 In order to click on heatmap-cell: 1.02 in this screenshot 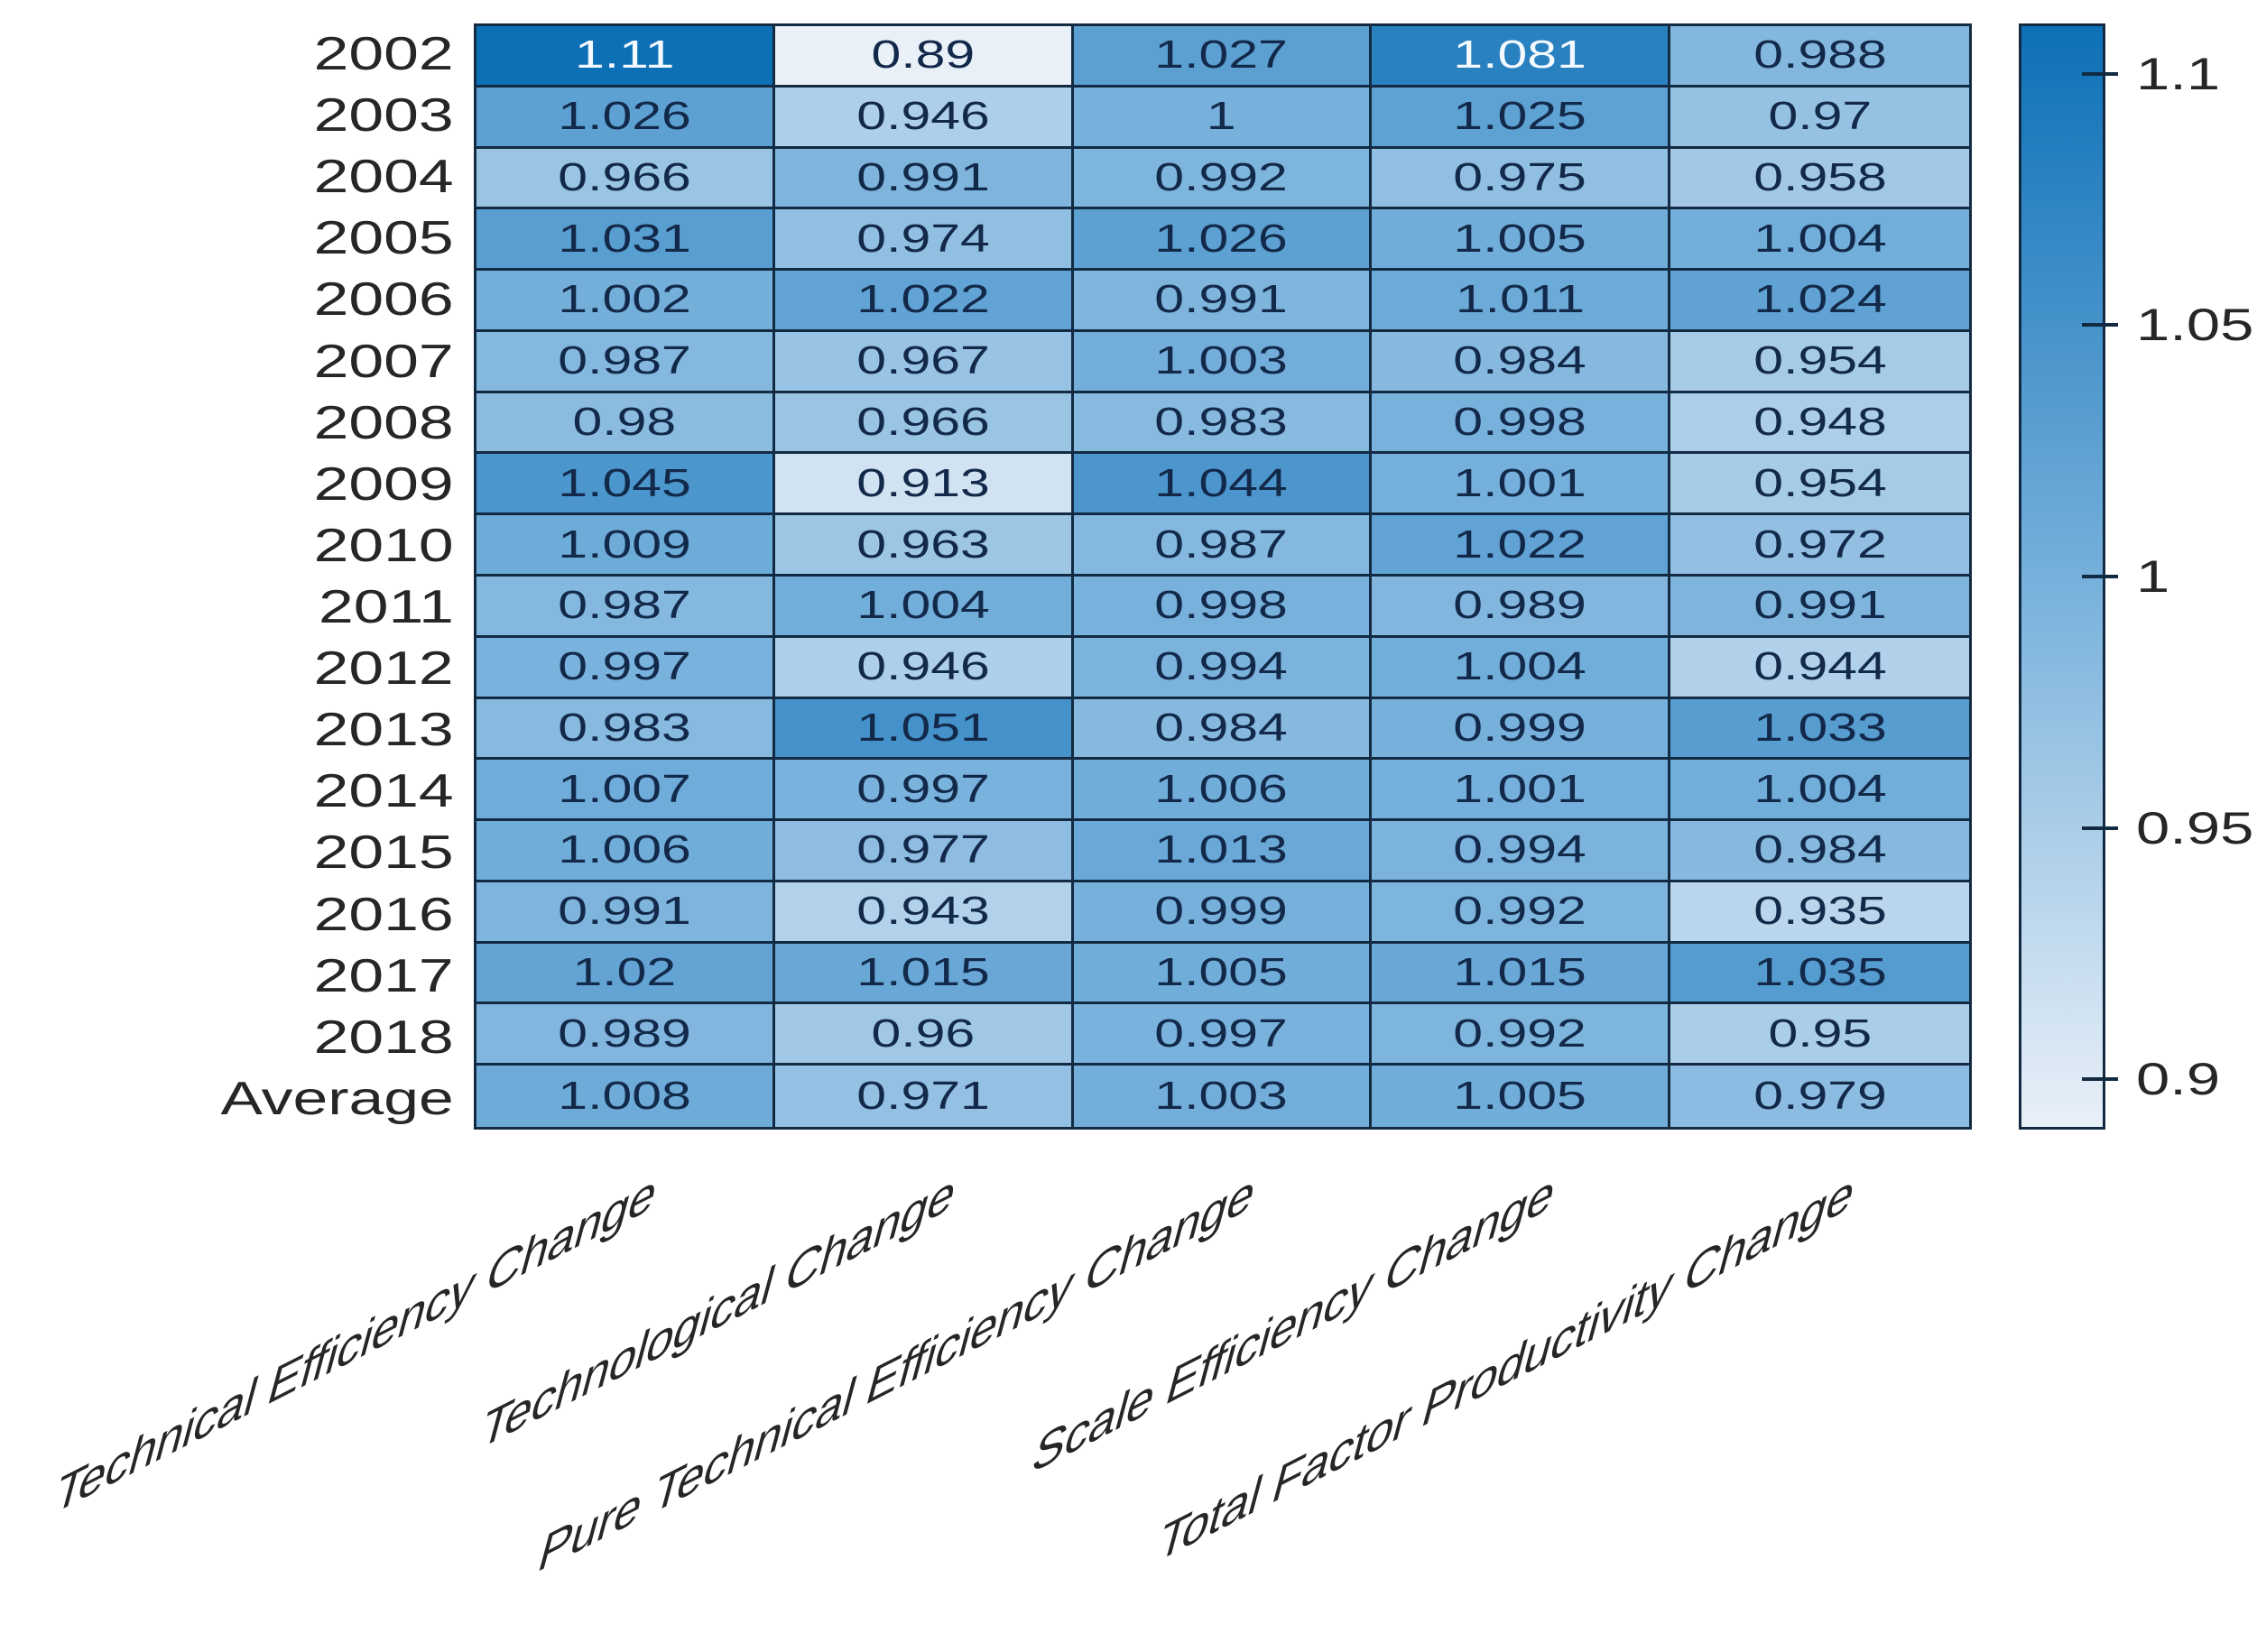, I will do `click(626, 974)`.